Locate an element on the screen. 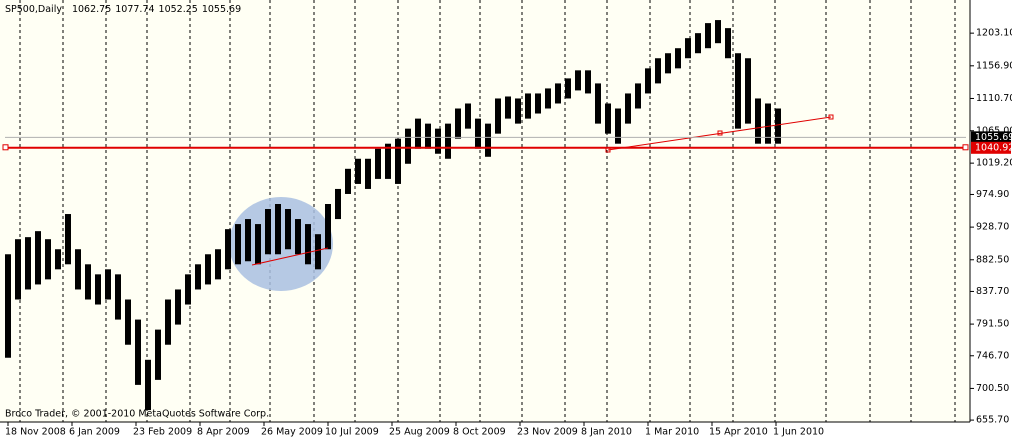 Image resolution: width=1012 pixels, height=442 pixels. y-tick-label: 700.50 is located at coordinates (992, 388).